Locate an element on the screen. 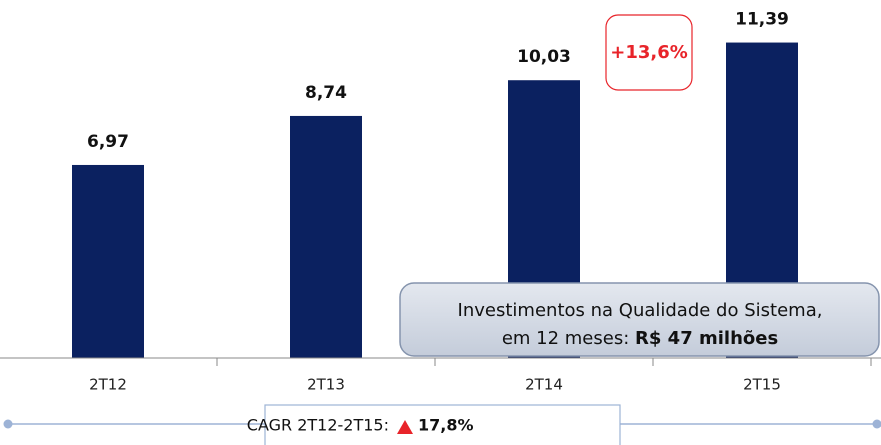 The image size is (881, 445). cagr-box is located at coordinates (442, 424).